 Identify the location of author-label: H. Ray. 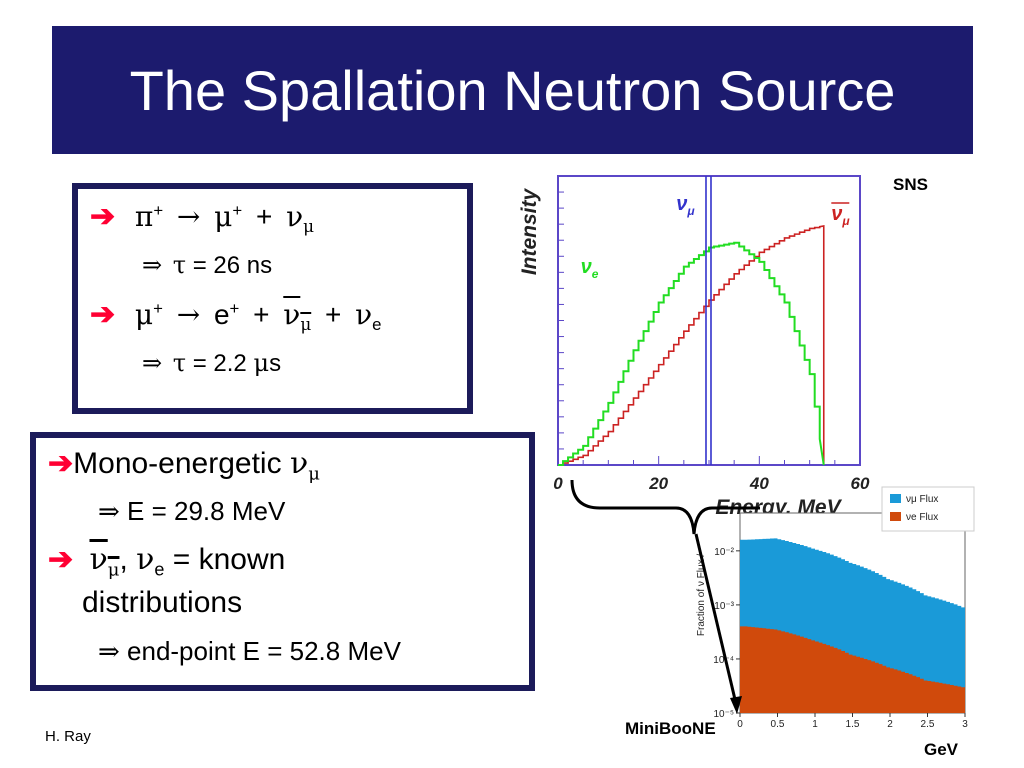
(68, 736).